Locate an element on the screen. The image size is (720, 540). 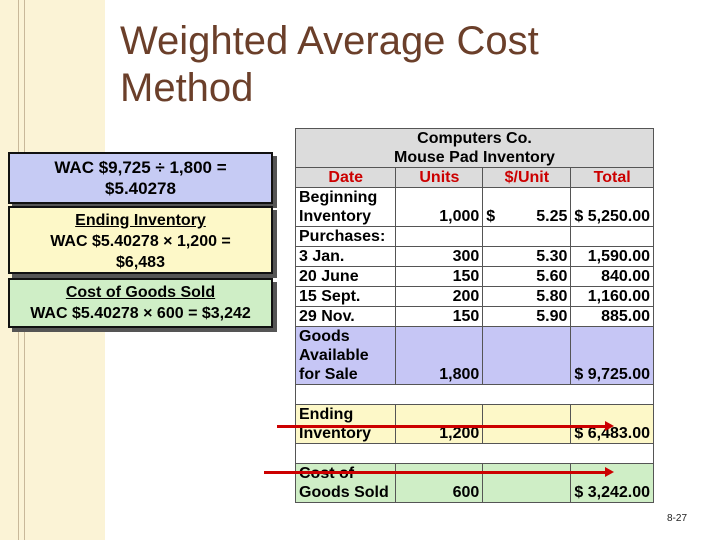
purchase-row: 15 Sept. 200 5.80 1,160.00 is located at coordinates (474, 296).